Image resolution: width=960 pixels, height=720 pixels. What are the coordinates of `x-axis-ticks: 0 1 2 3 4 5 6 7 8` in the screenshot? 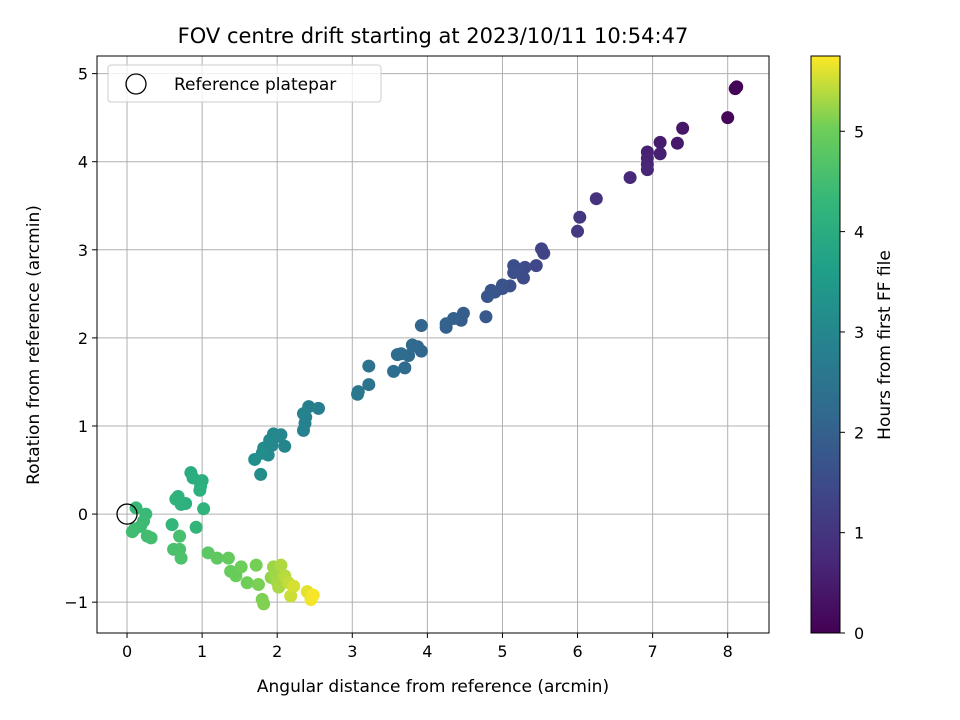 It's located at (427, 647).